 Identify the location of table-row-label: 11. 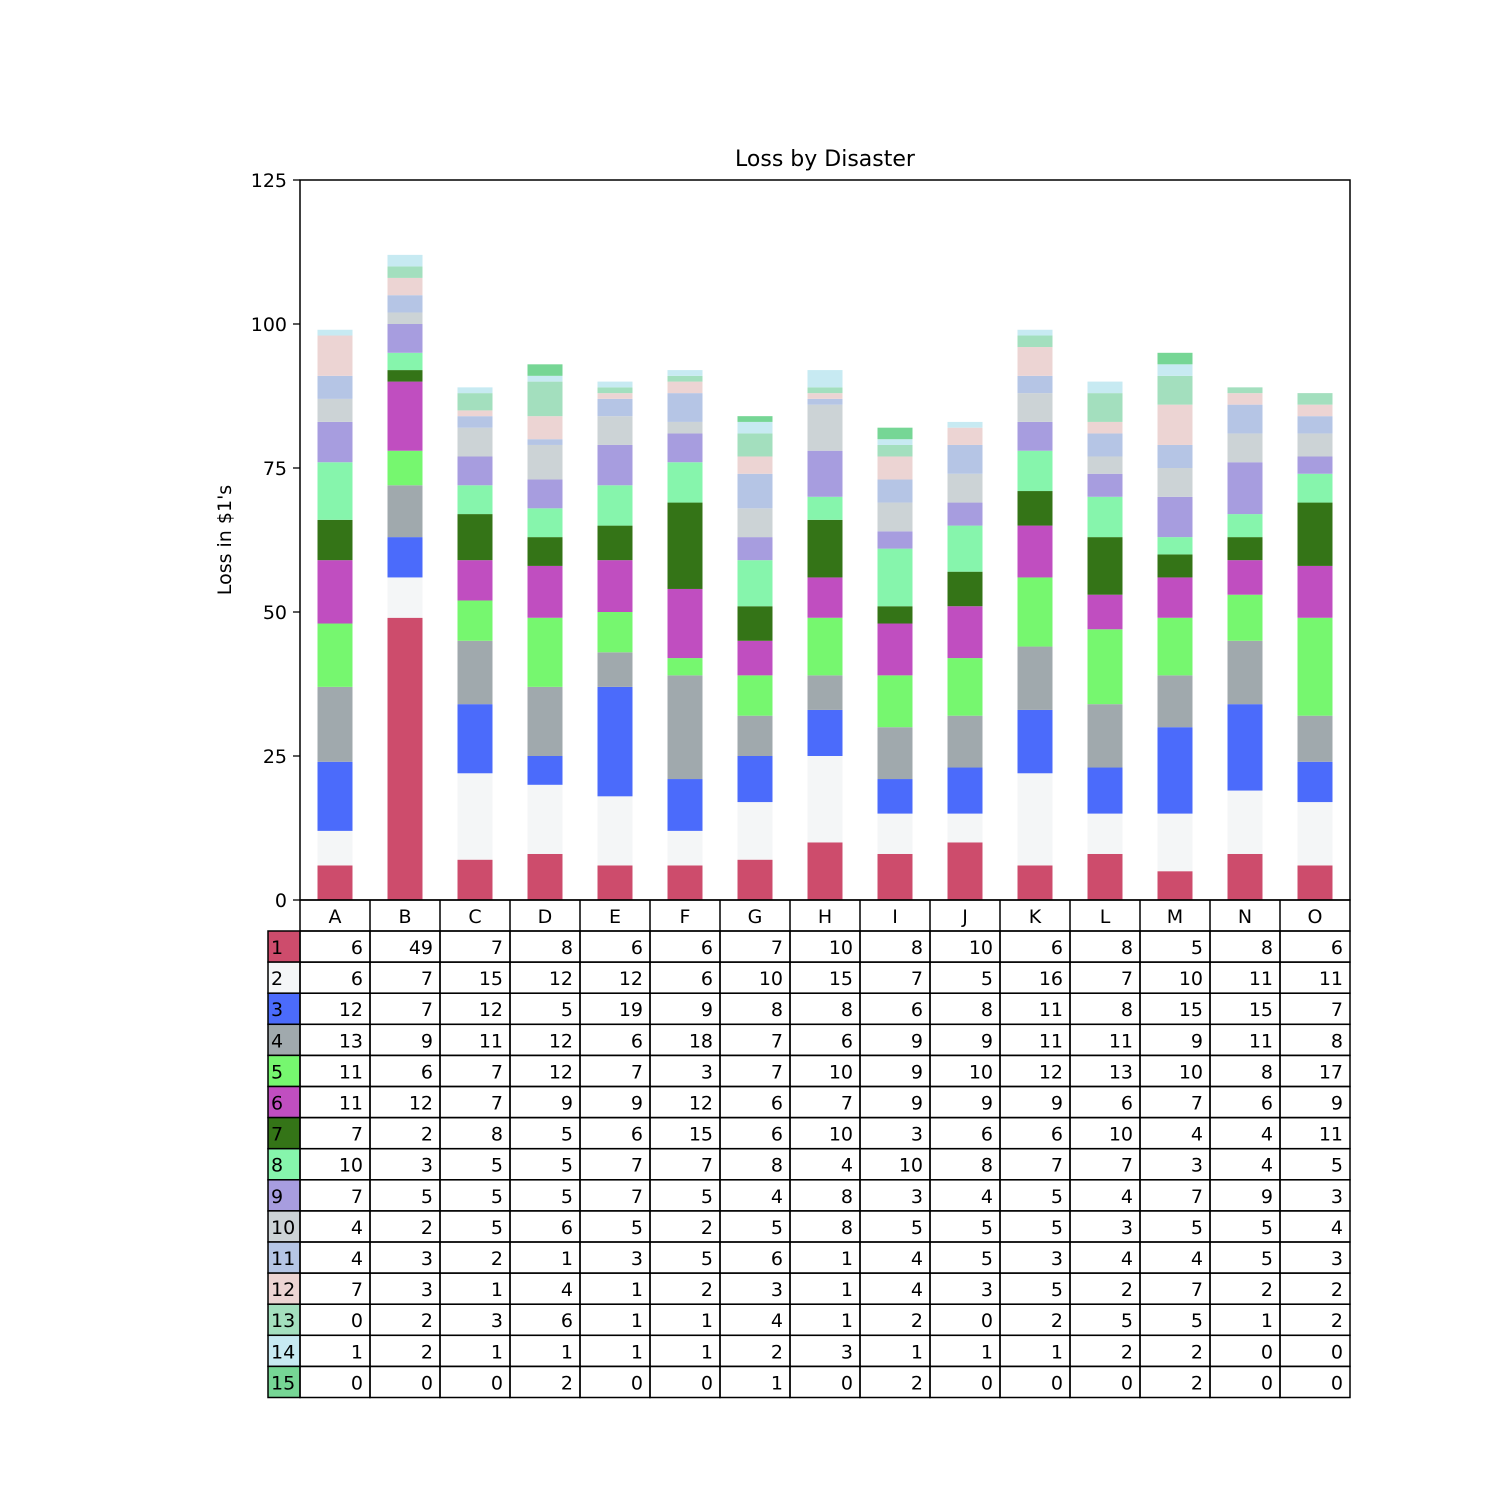
(283, 1259).